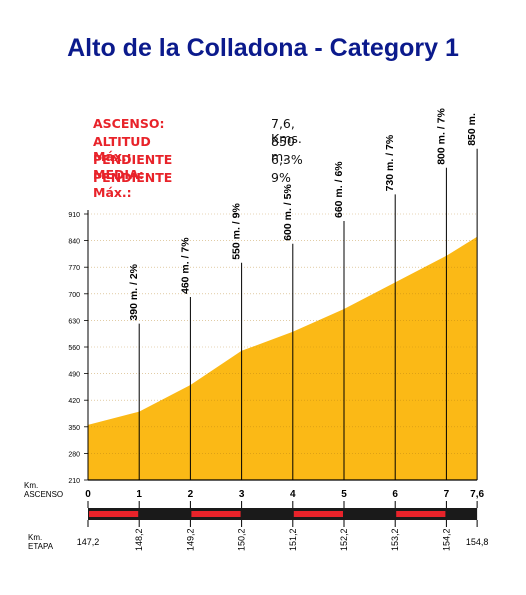 The image size is (526, 595). Describe the element at coordinates (41, 546) in the screenshot. I see `x-axis-label-etapa: ETAPA` at that location.